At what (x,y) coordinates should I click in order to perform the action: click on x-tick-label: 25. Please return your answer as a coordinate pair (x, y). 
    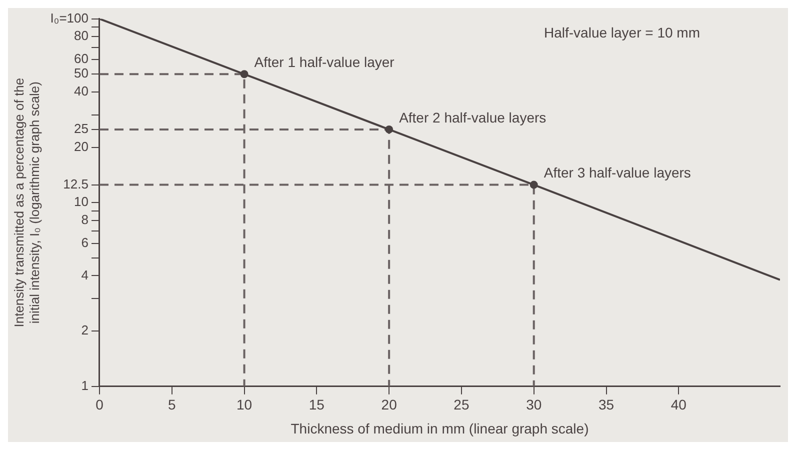
    Looking at the image, I should click on (462, 404).